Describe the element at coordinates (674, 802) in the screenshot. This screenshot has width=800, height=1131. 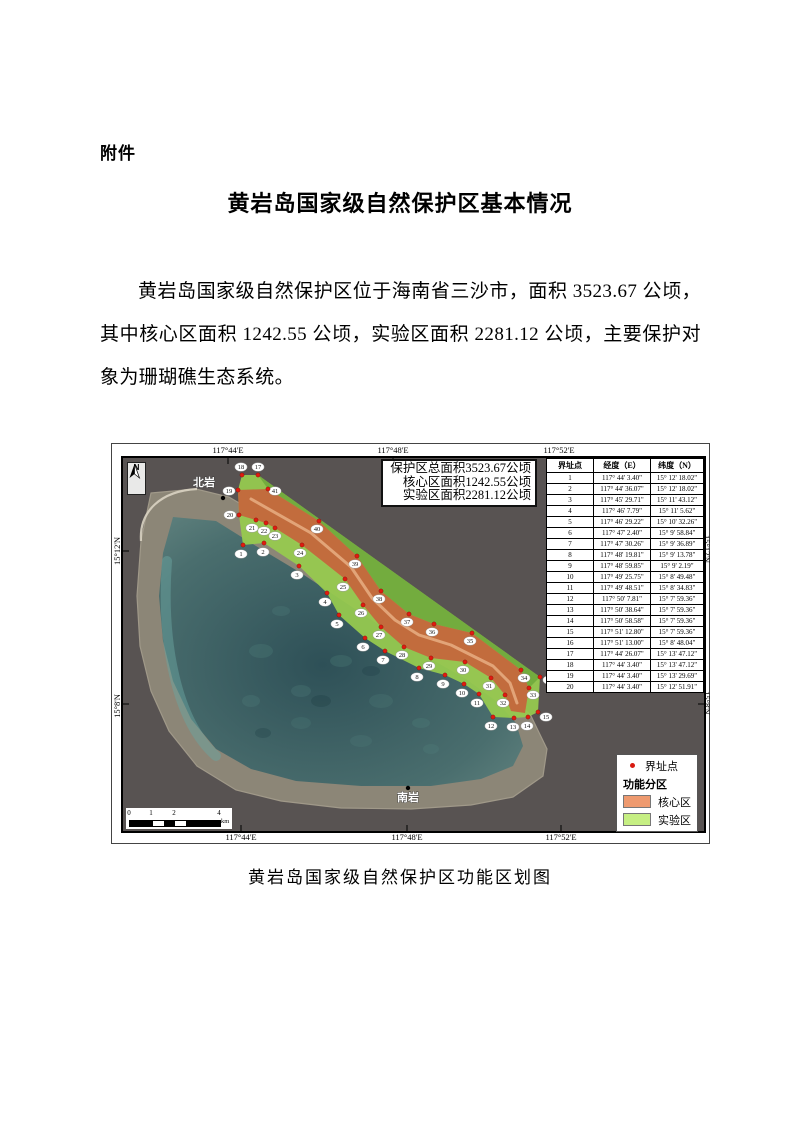
I see `legend-core-label: 核心区` at that location.